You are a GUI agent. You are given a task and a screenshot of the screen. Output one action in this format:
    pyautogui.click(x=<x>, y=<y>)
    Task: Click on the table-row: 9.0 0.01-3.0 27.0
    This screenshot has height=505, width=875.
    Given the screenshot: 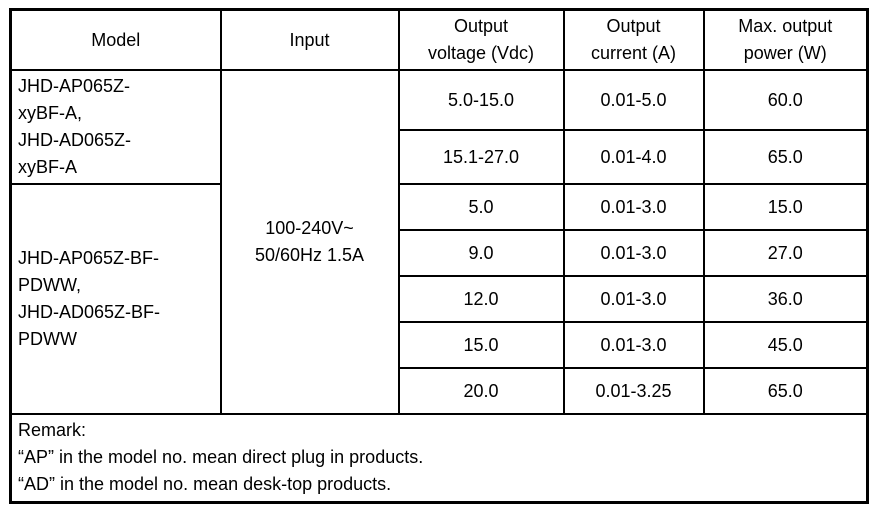 What is the action you would take?
    pyautogui.click(x=440, y=253)
    